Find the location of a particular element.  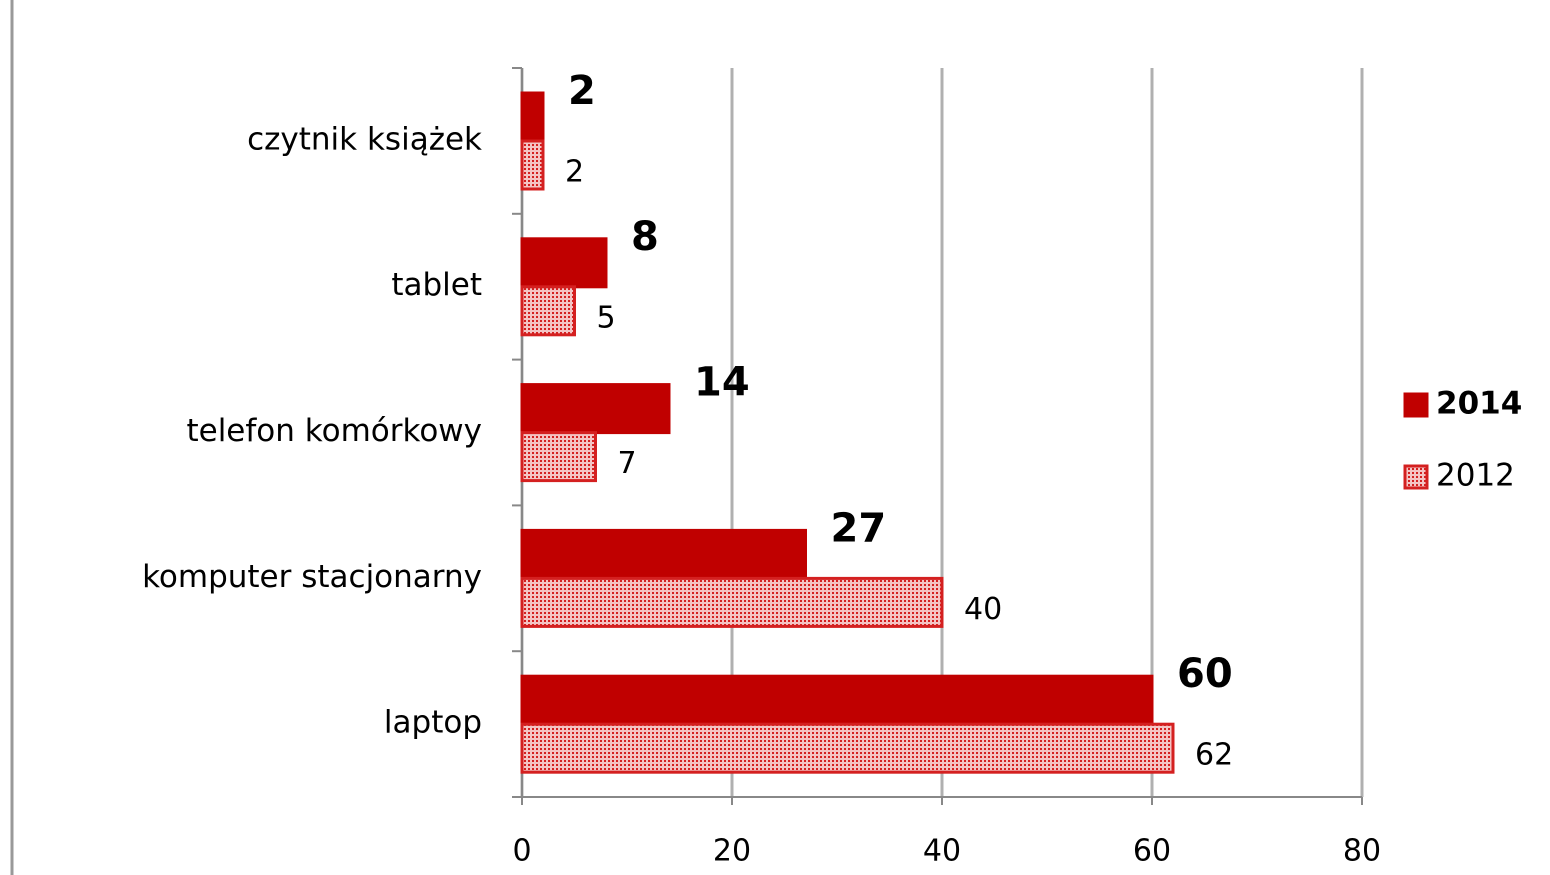

data-label: 14 is located at coordinates (722, 383).